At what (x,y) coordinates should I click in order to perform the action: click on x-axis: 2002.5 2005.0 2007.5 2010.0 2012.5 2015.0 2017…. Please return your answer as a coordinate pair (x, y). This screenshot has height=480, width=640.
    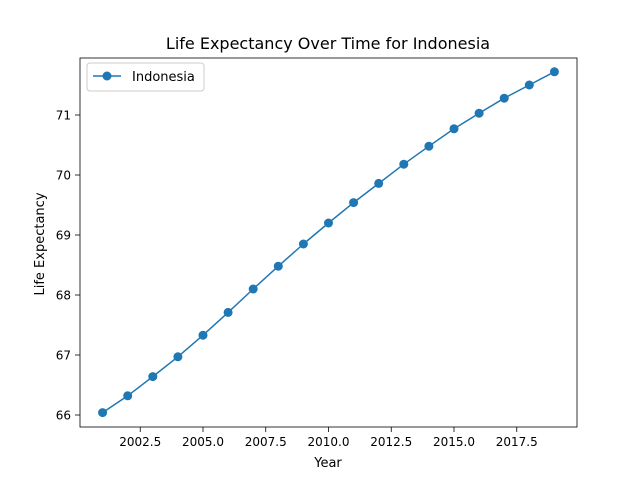
    Looking at the image, I should click on (328, 438).